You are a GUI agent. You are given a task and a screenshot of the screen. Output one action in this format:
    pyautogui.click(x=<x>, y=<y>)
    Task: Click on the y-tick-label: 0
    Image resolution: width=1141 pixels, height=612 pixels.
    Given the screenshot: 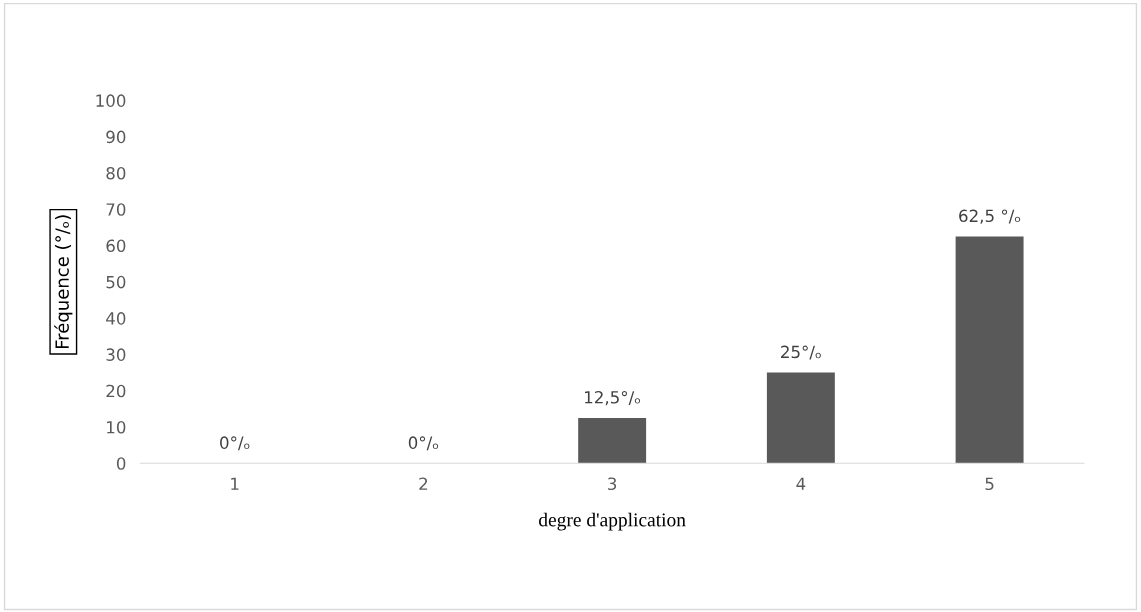 What is the action you would take?
    pyautogui.click(x=121, y=463)
    